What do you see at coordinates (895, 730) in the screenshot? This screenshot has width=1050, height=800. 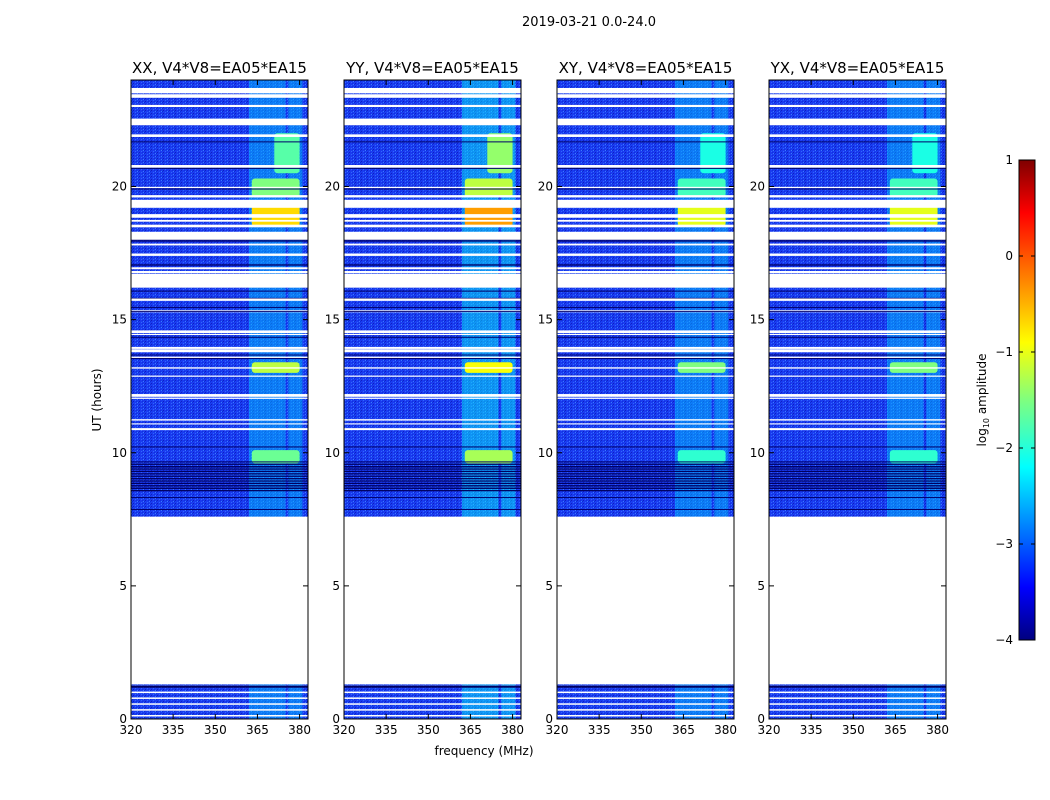 I see `x-tick-label: 365` at bounding box center [895, 730].